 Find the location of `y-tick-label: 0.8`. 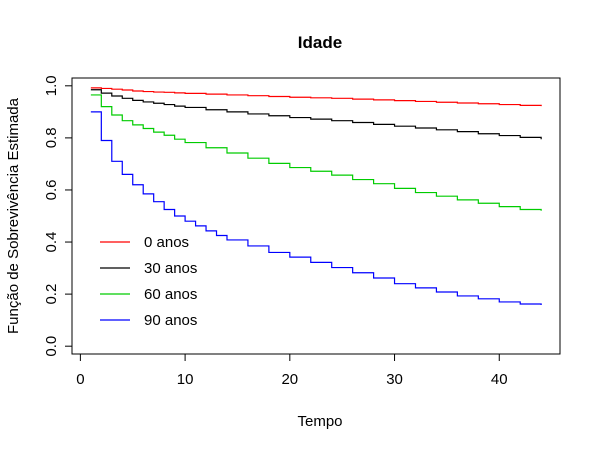

y-tick-label: 0.8 is located at coordinates (51, 137).